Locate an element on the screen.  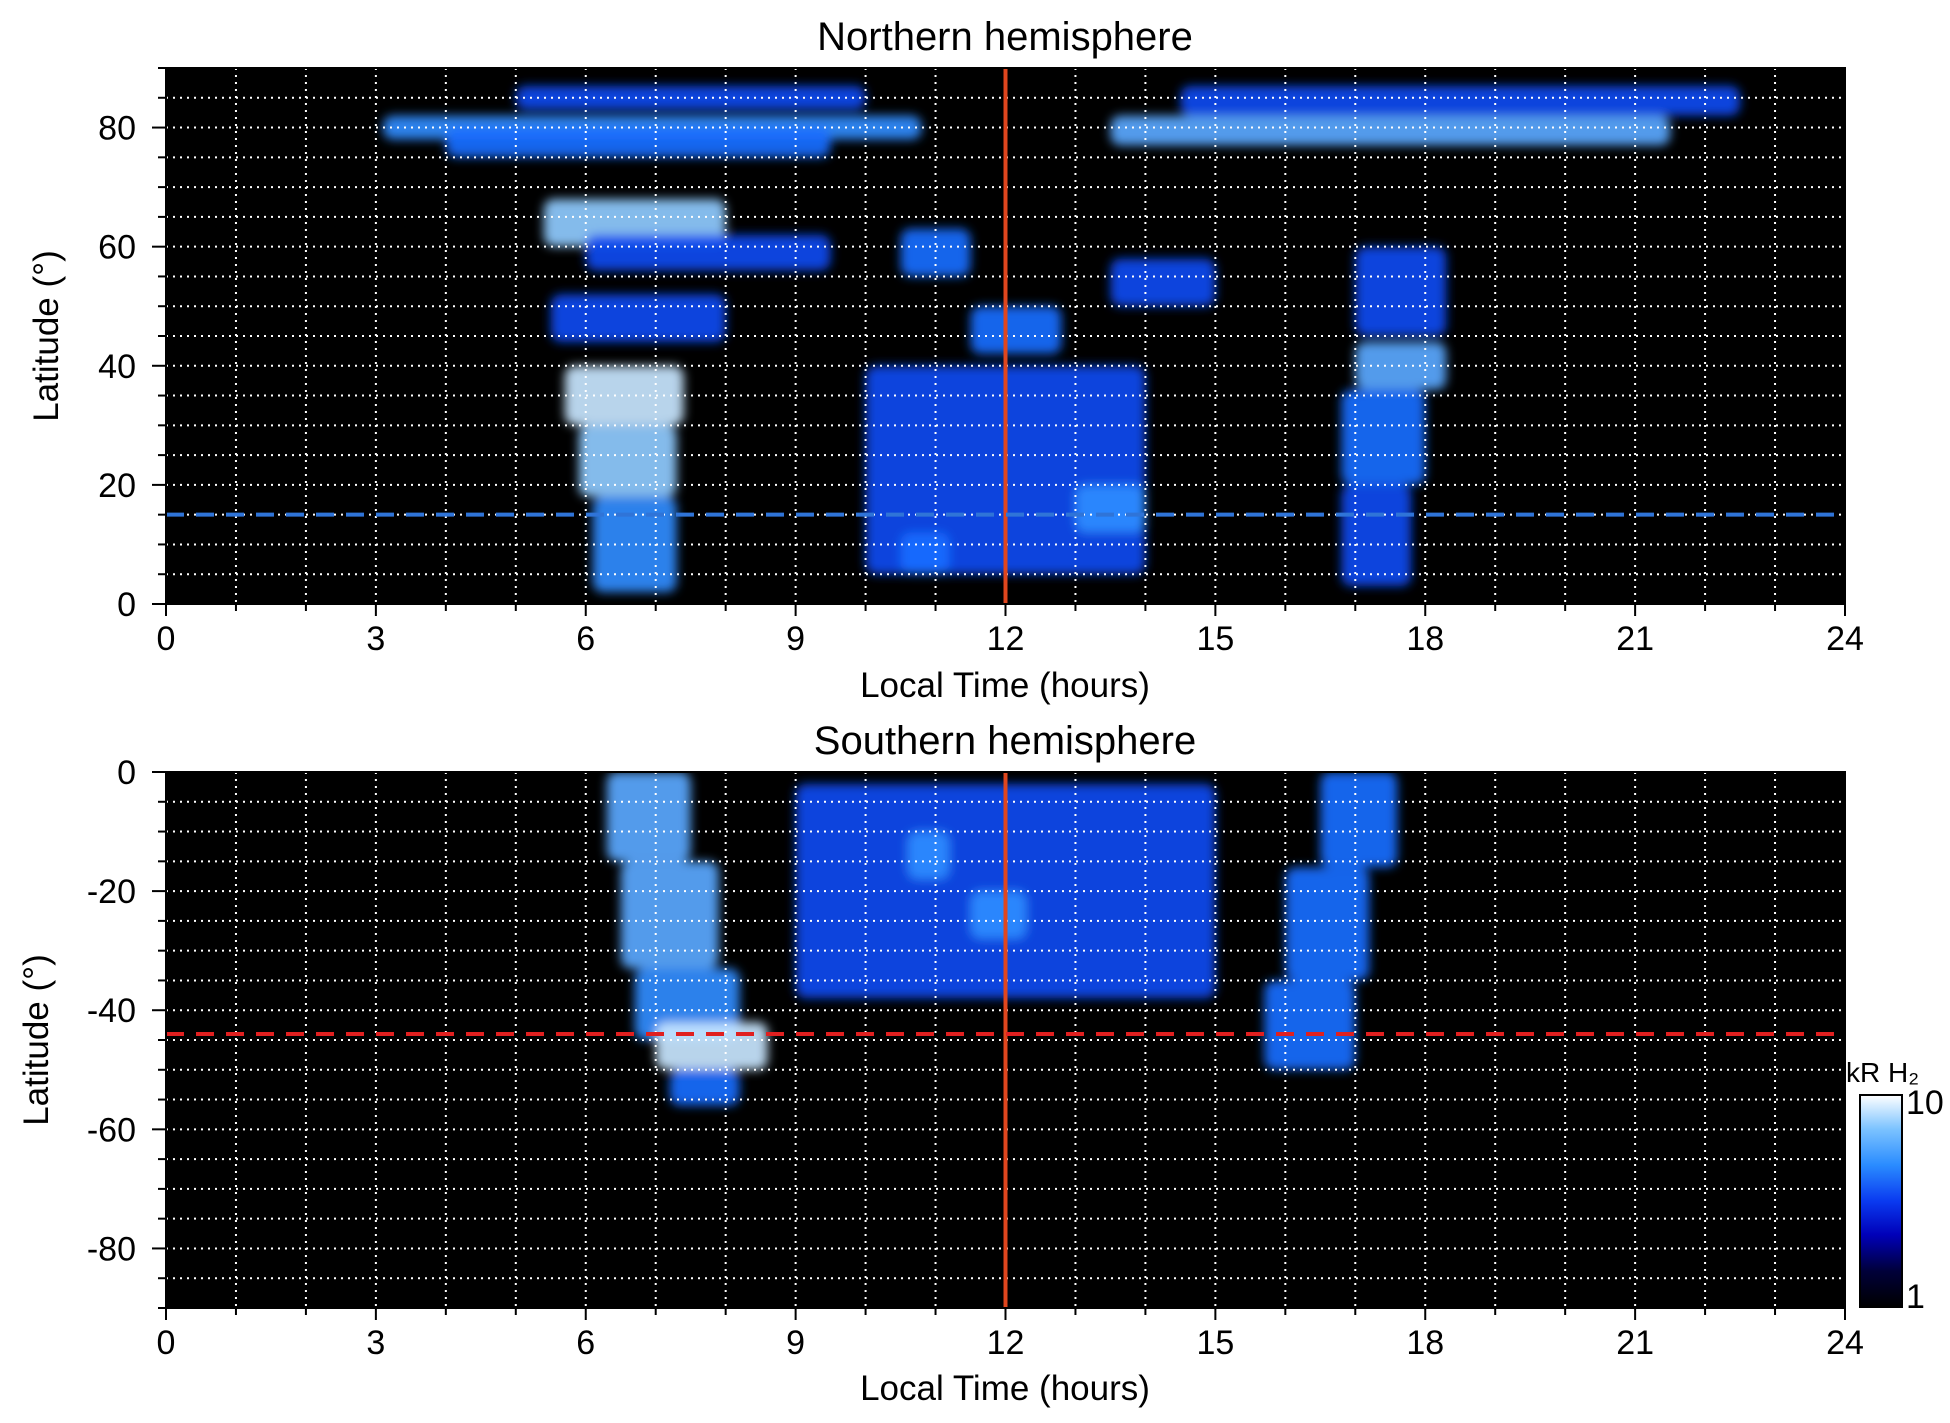
north-x-tick-label: 9 is located at coordinates (795, 639).